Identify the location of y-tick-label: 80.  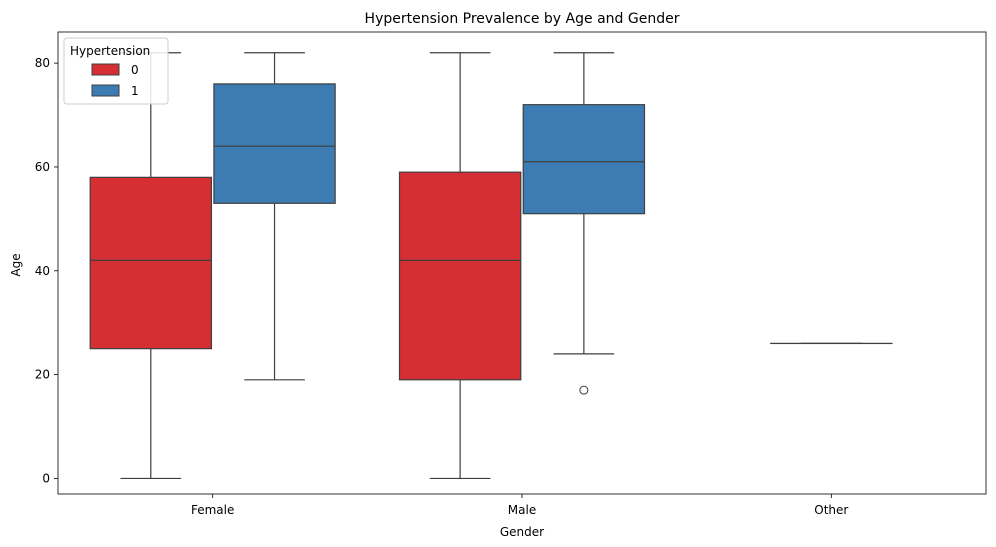
(42, 63).